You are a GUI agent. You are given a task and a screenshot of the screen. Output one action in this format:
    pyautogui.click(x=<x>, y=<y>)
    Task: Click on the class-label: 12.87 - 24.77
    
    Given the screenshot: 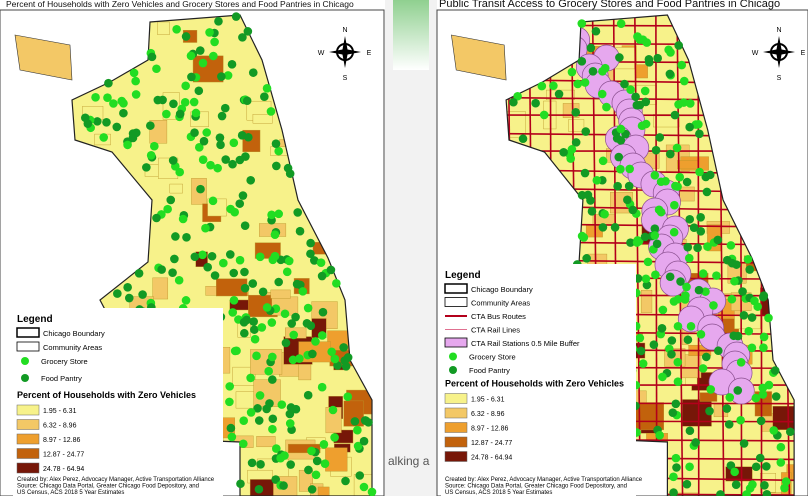 What is the action you would take?
    pyautogui.click(x=491, y=443)
    